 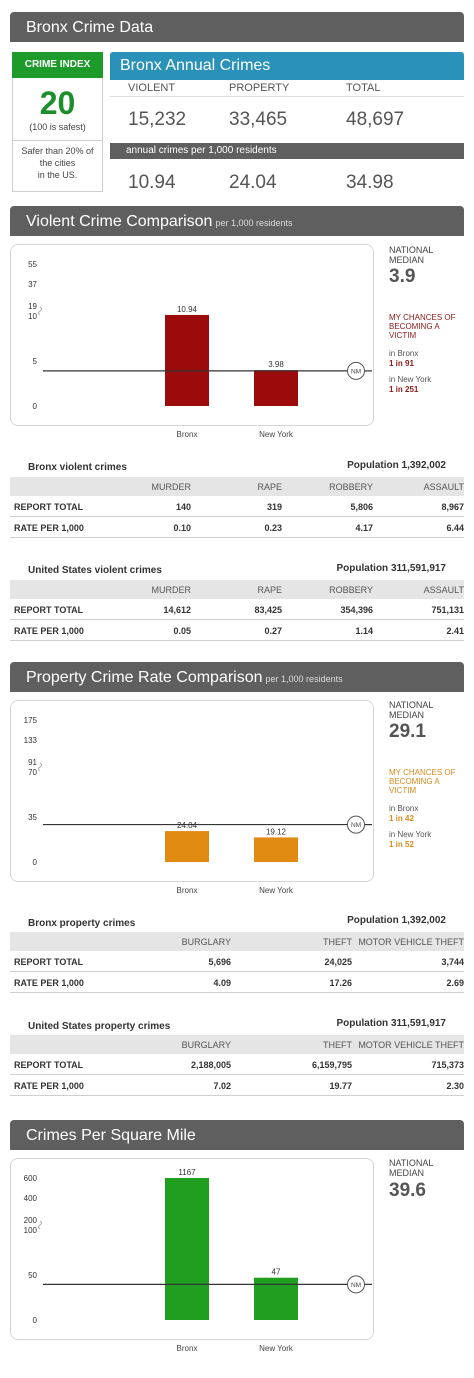 What do you see at coordinates (411, 1163) in the screenshot?
I see `sqmile-national-label-1: NATIONAL` at bounding box center [411, 1163].